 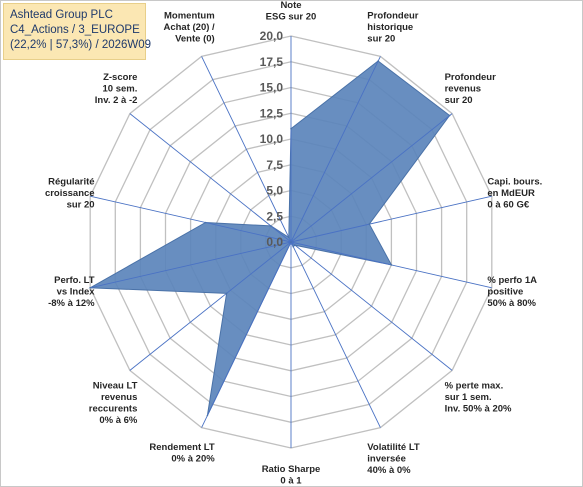 I want to click on axis-label-1-line-2: sur 20, so click(x=381, y=39).